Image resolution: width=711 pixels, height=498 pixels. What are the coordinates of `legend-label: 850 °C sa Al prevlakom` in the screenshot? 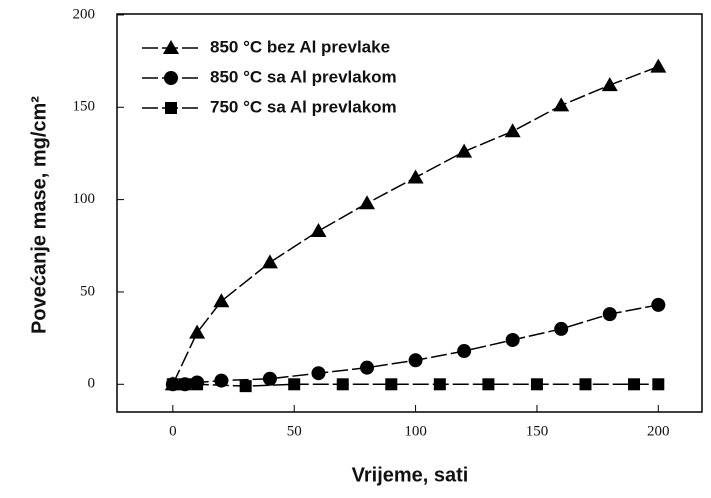 It's located at (303, 76).